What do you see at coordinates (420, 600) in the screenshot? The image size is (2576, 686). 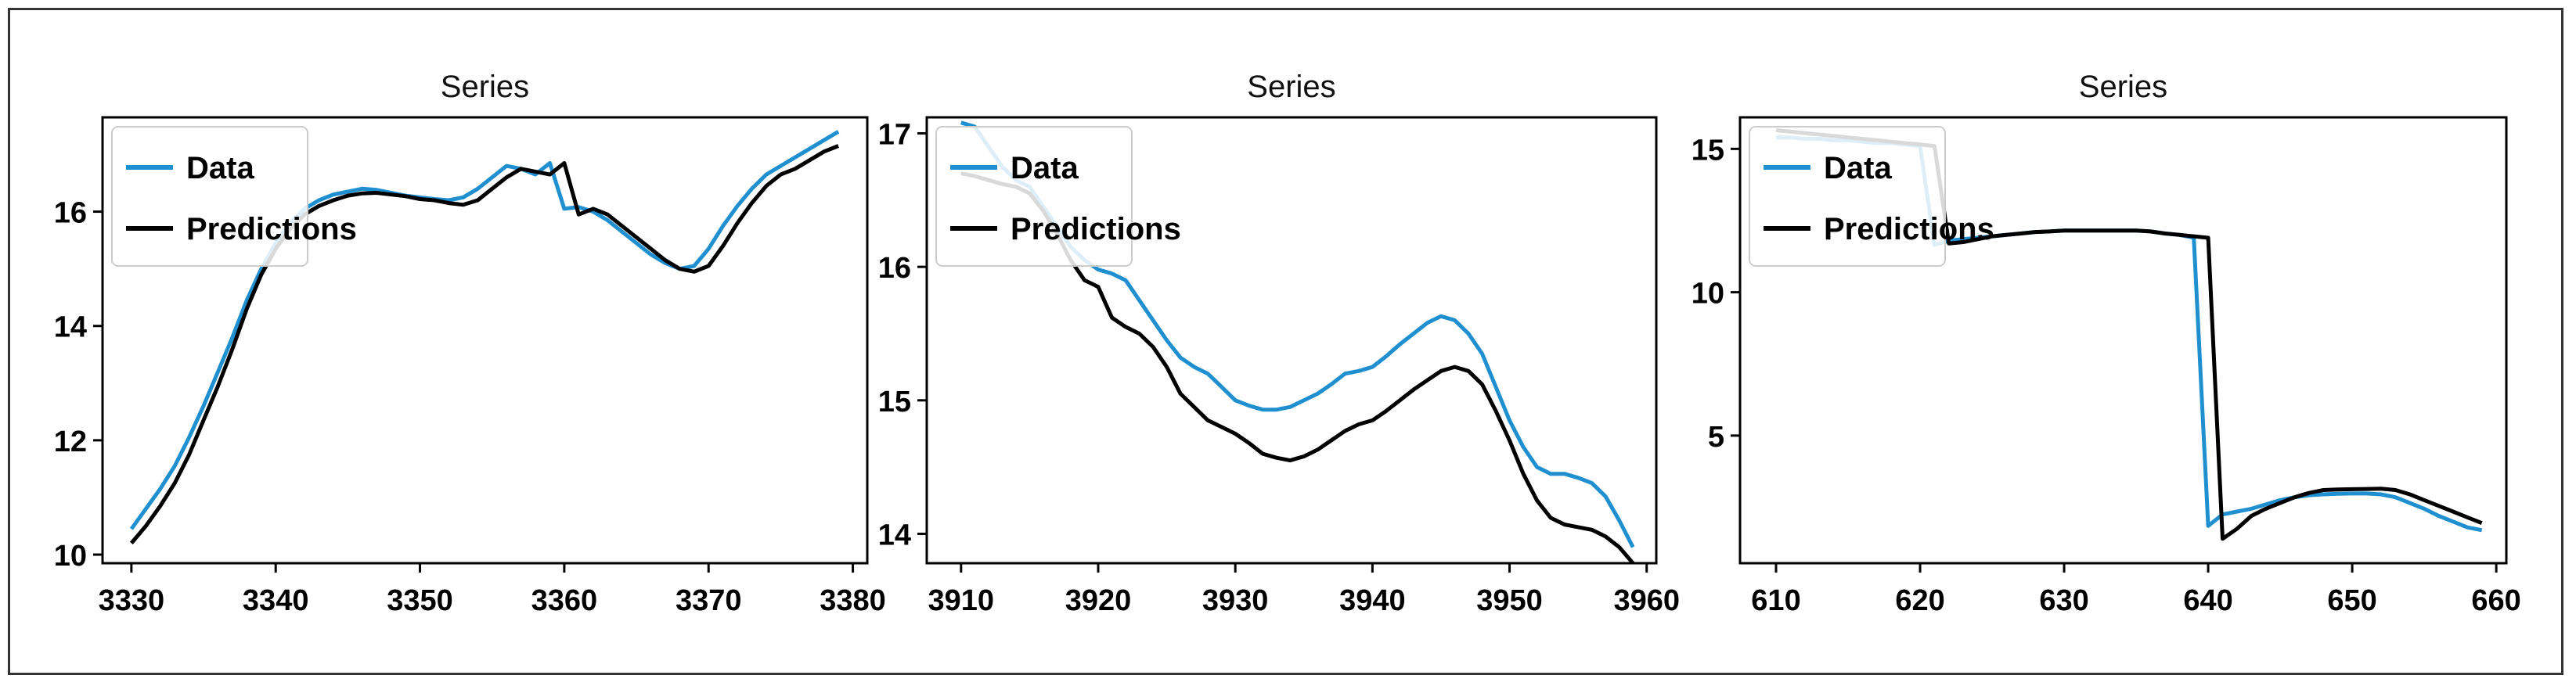 I see `x-tick-label: 3350` at bounding box center [420, 600].